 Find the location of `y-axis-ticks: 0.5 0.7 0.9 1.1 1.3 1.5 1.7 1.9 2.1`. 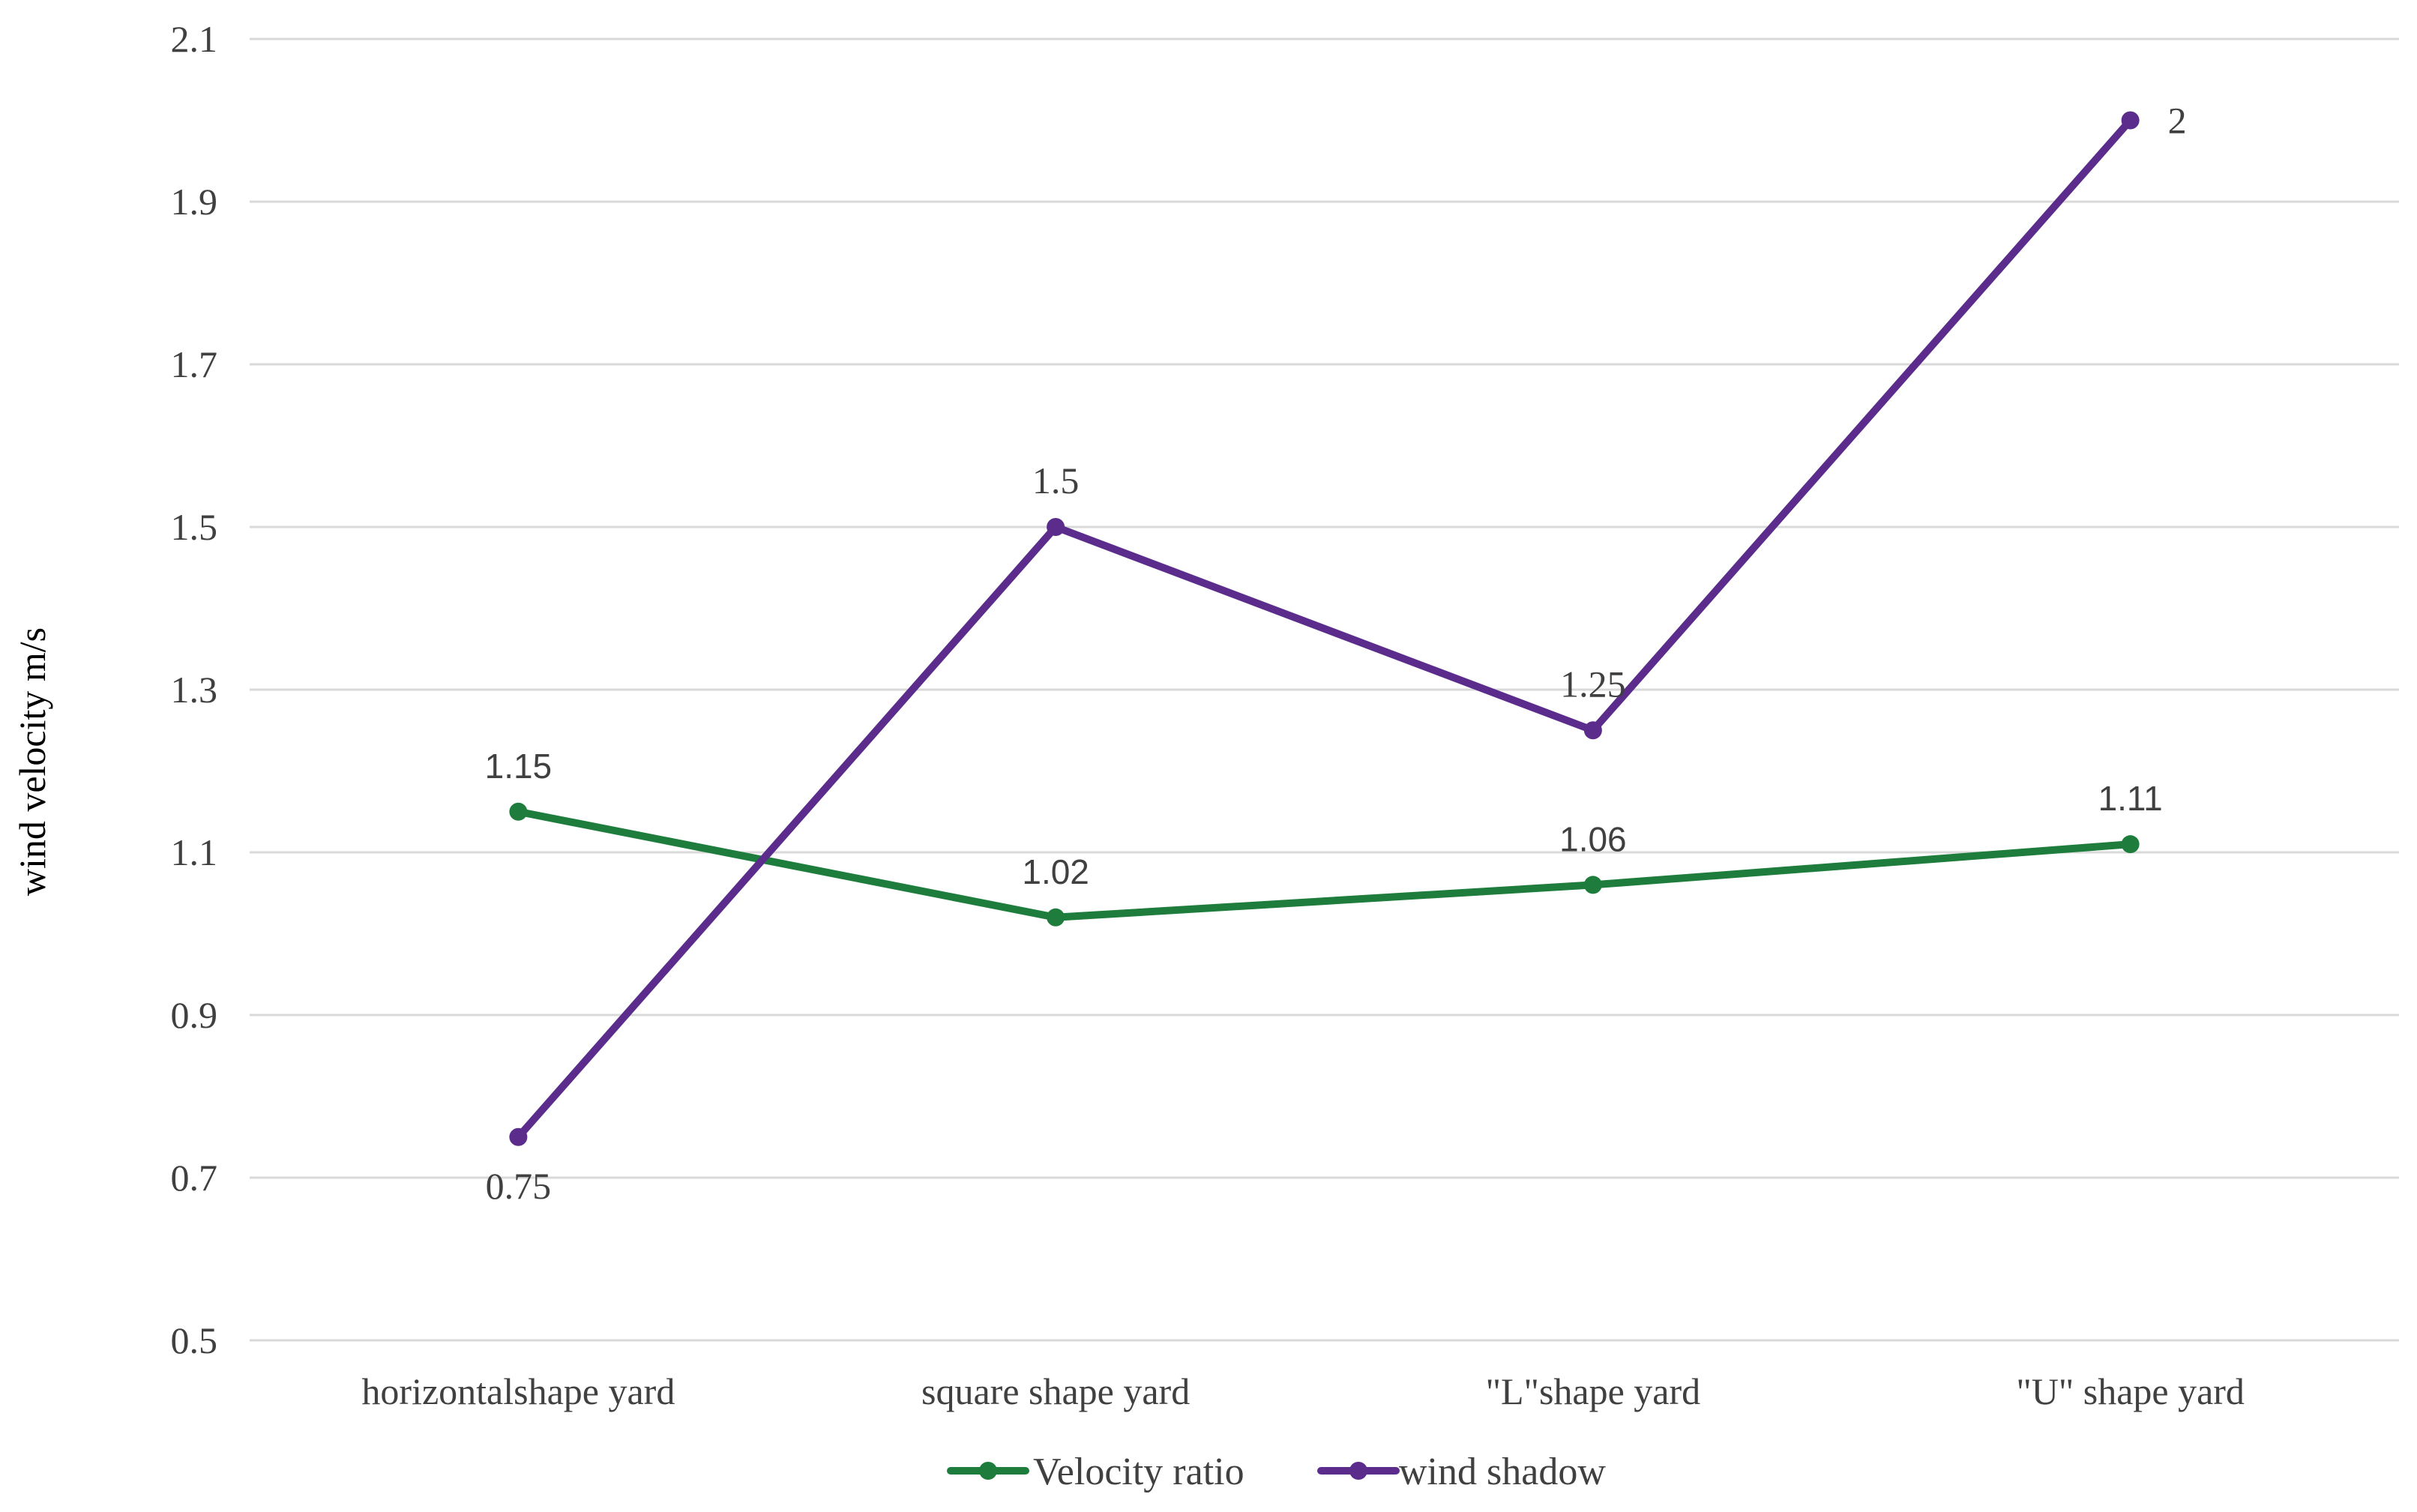

y-axis-ticks: 0.5 0.7 0.9 1.1 1.3 1.5 1.7 1.9 2.1 is located at coordinates (194, 689).